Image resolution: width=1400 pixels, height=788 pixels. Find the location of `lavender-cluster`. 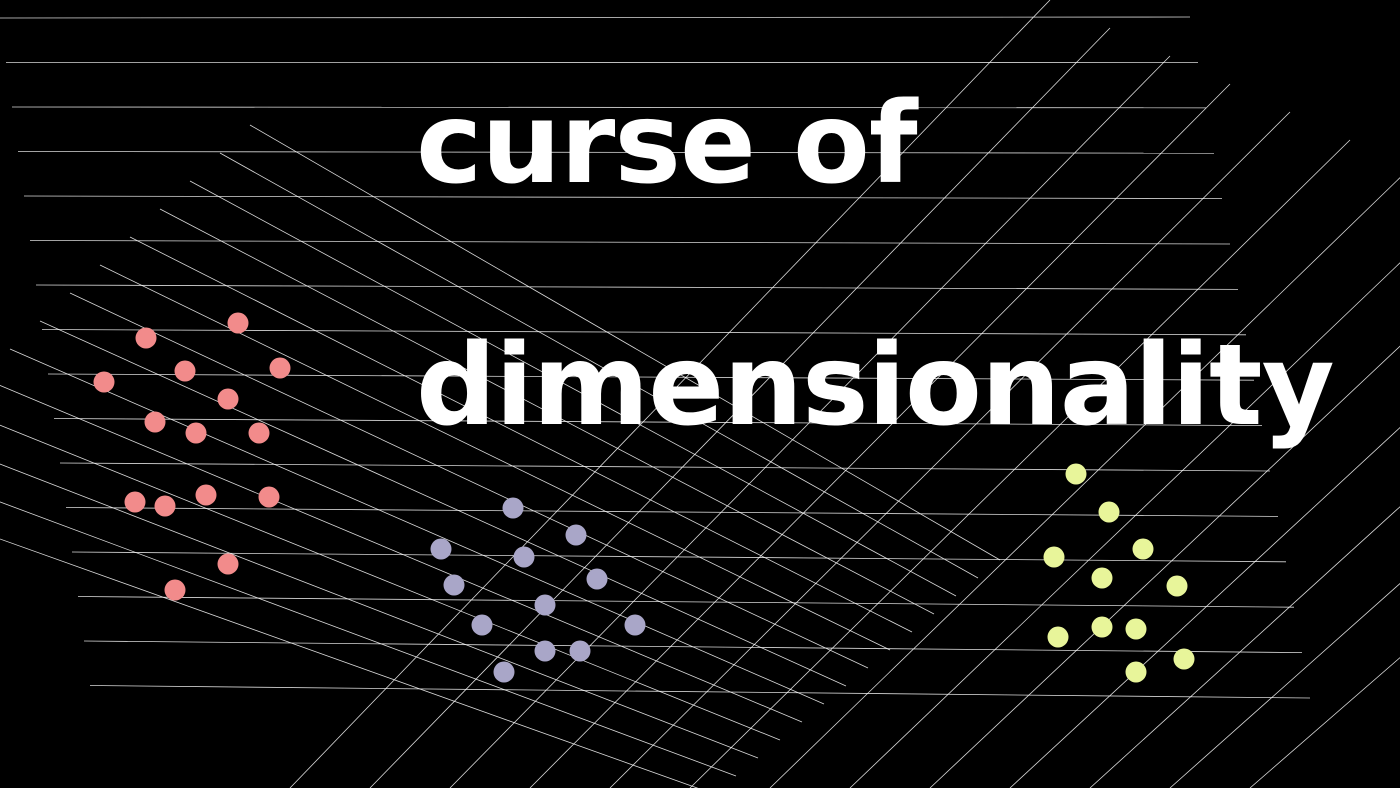

lavender-cluster is located at coordinates (538, 590).